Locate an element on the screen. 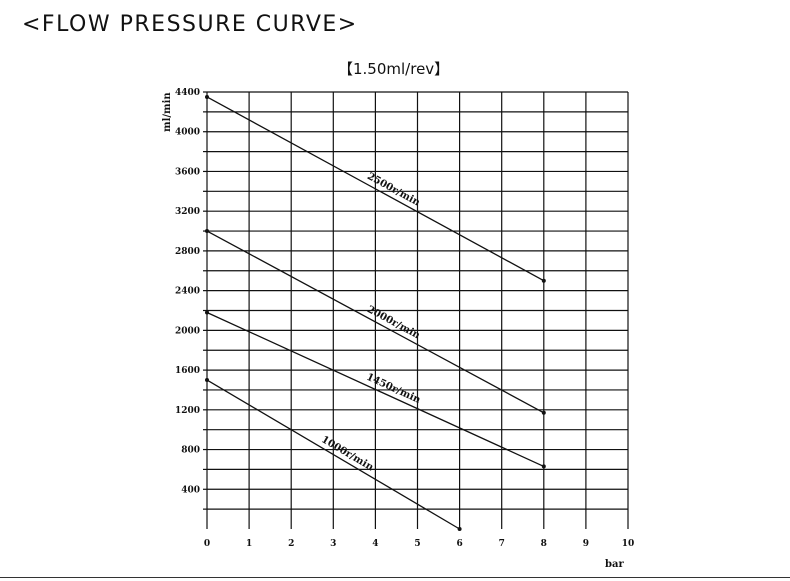 The width and height of the screenshot is (790, 581). x-tick-label: 2 is located at coordinates (291, 544).